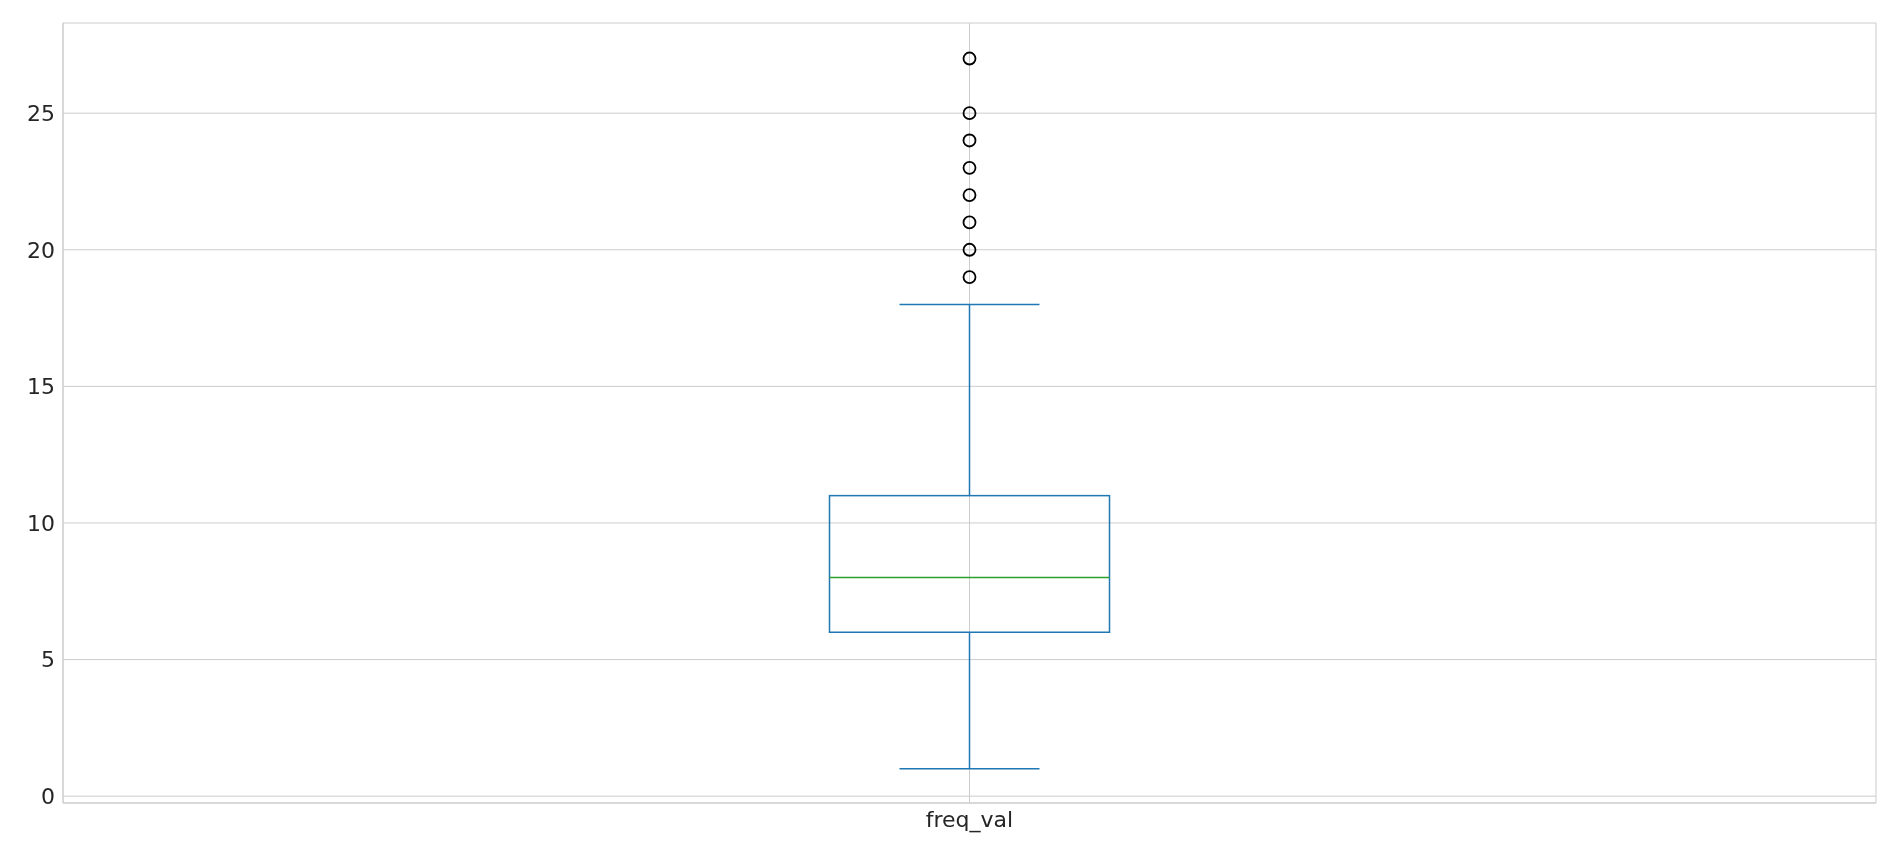 This screenshot has width=1903, height=866. What do you see at coordinates (41, 523) in the screenshot?
I see `y-tick-label: 10` at bounding box center [41, 523].